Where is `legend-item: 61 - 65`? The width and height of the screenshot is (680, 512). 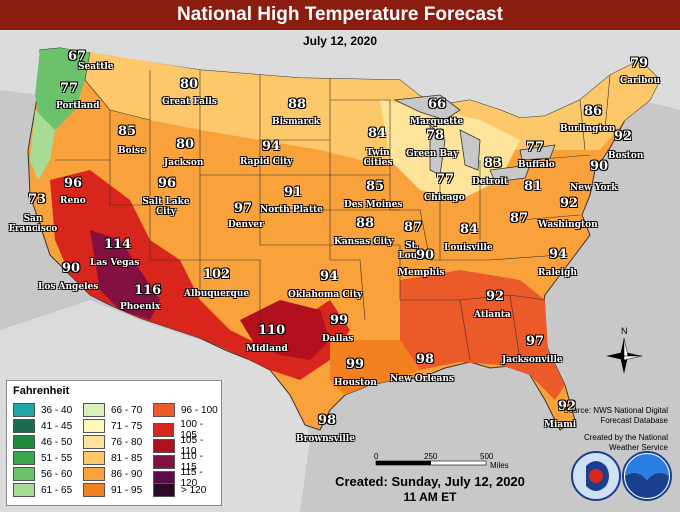
legend-item: 61 - 65 is located at coordinates (42, 490).